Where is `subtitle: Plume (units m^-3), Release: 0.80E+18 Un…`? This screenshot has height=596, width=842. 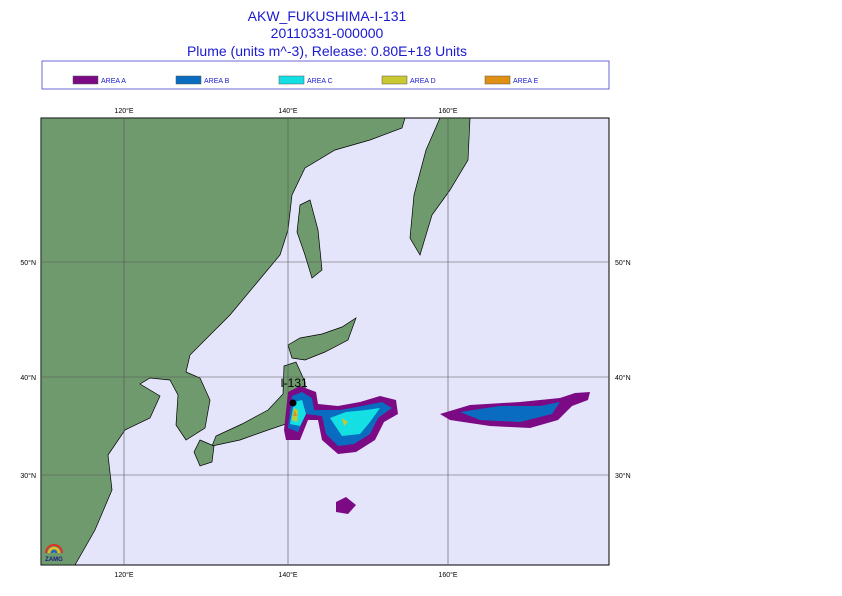
subtitle: Plume (units m^-3), Release: 0.80E+18 Un… is located at coordinates (327, 51).